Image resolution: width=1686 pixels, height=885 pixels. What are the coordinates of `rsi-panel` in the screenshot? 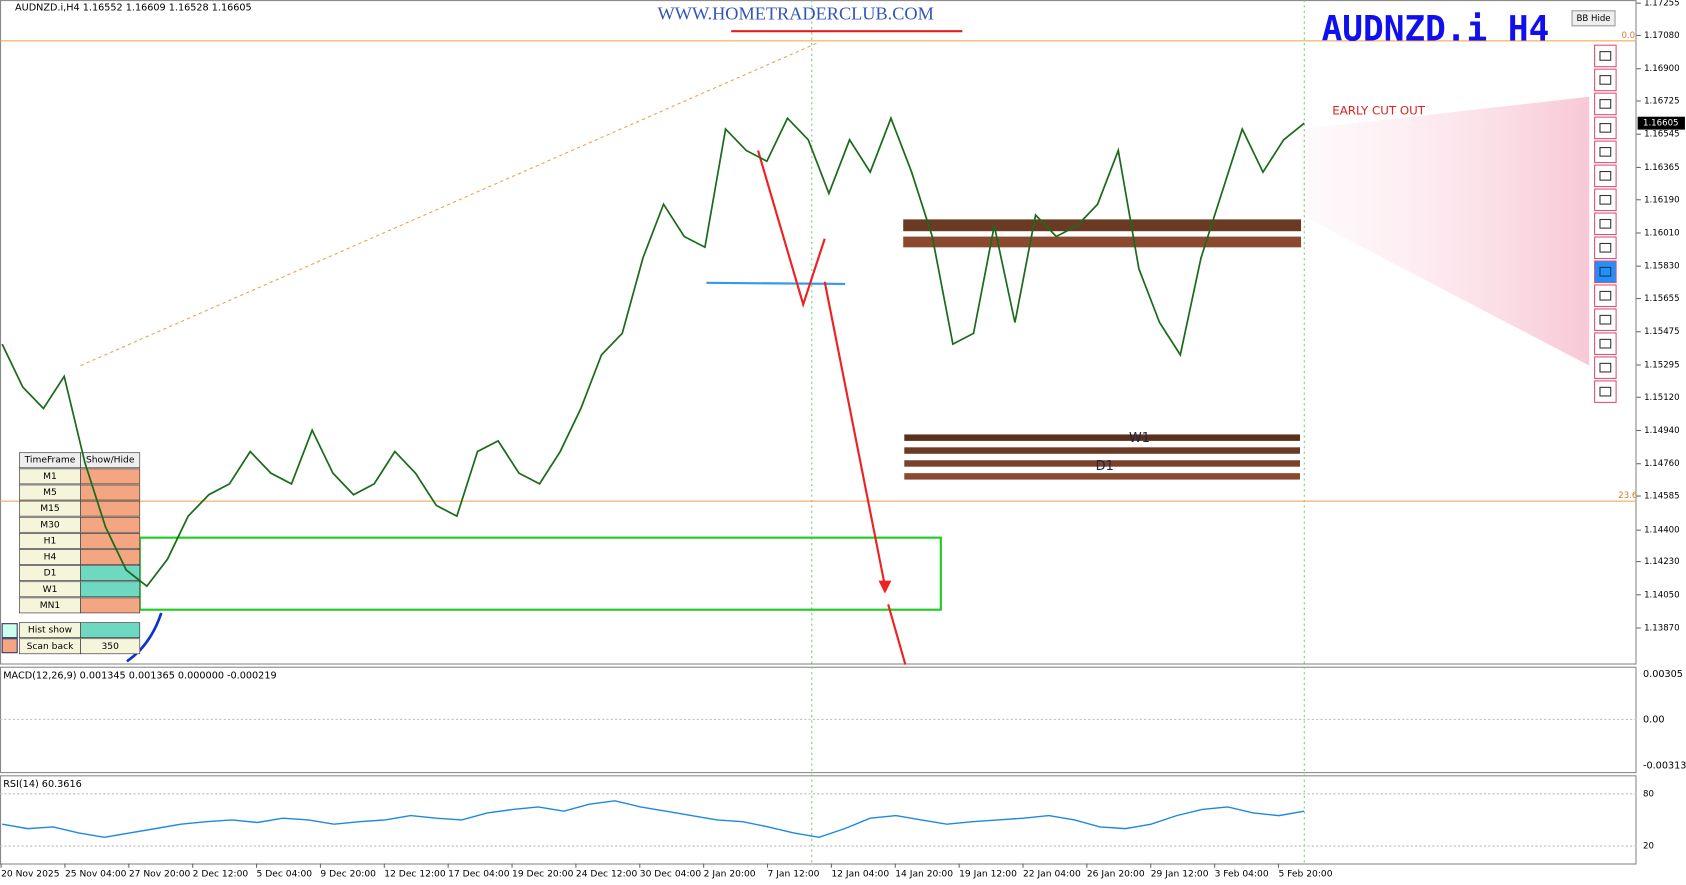 It's located at (818, 820).